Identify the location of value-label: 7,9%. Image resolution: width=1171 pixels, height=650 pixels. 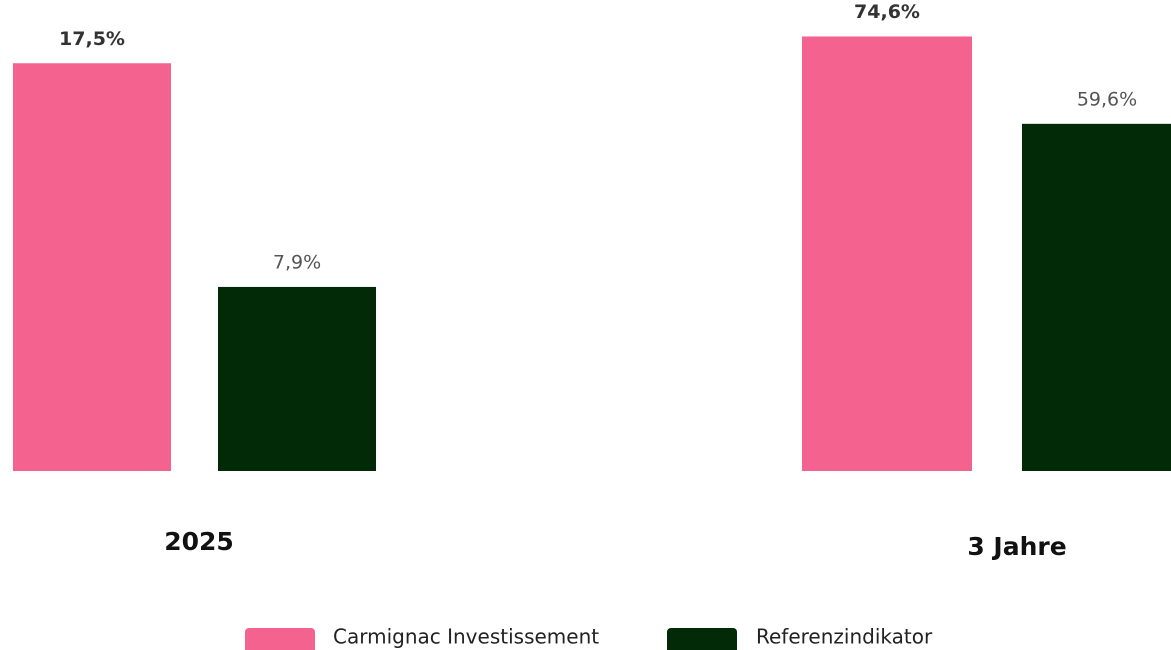
(297, 262).